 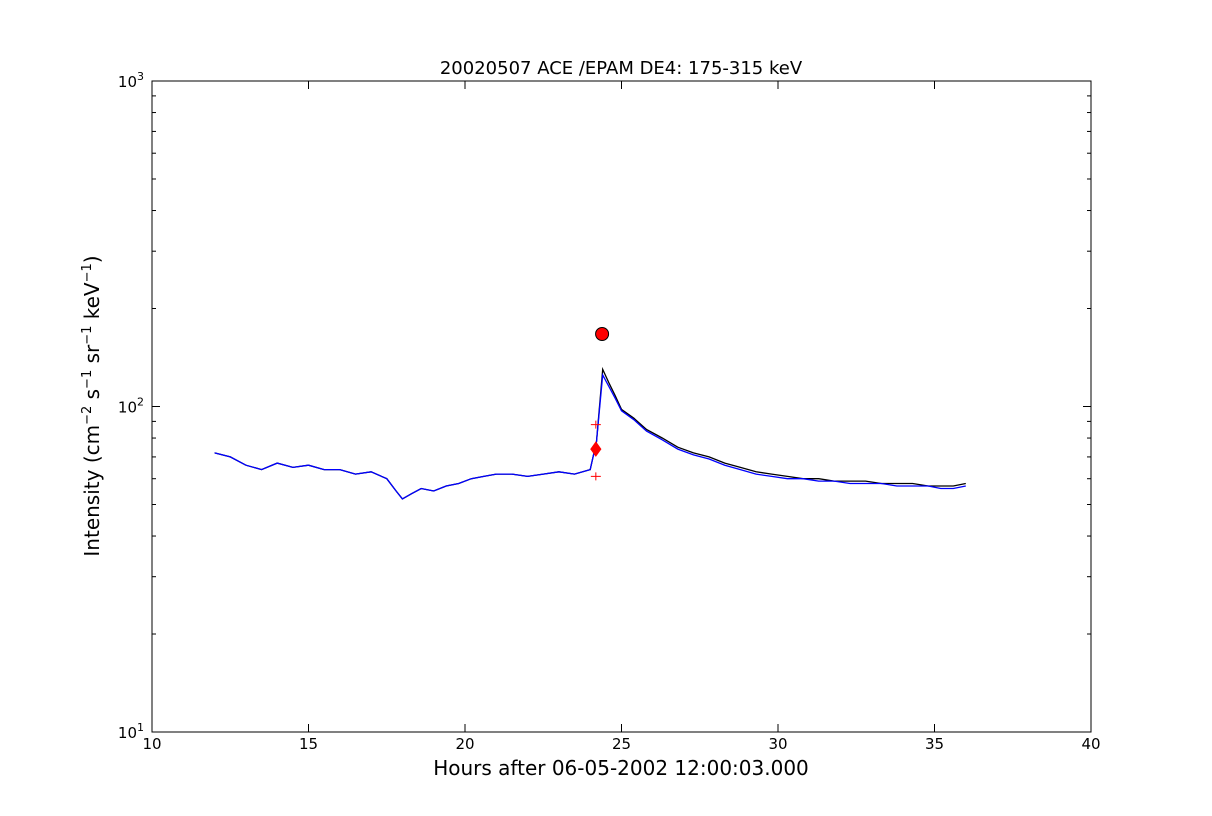 What do you see at coordinates (934, 744) in the screenshot?
I see `x-tick-label: 35` at bounding box center [934, 744].